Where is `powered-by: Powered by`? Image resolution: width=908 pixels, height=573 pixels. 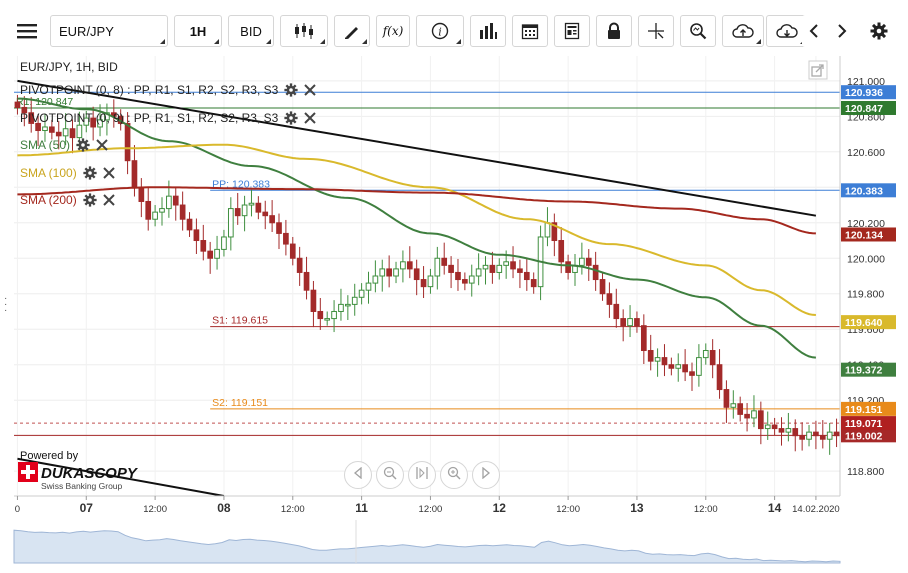
powered-by: Powered by is located at coordinates (49, 456).